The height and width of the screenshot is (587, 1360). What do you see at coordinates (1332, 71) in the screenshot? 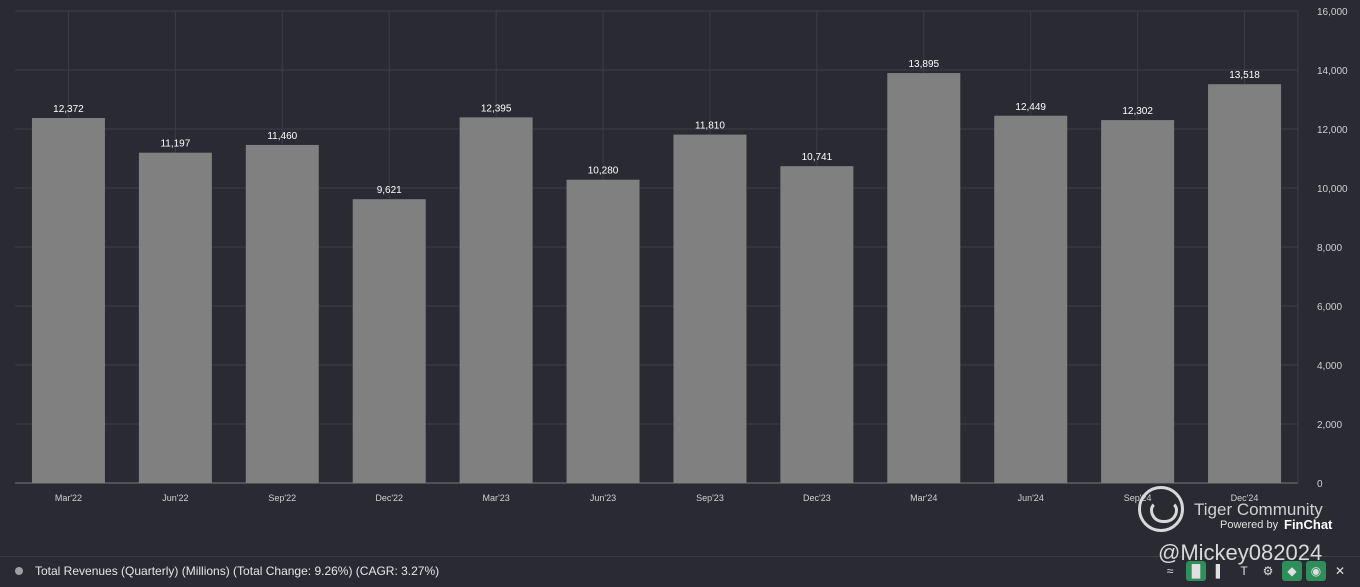
I see `y-tick-label: 14,000` at bounding box center [1332, 71].